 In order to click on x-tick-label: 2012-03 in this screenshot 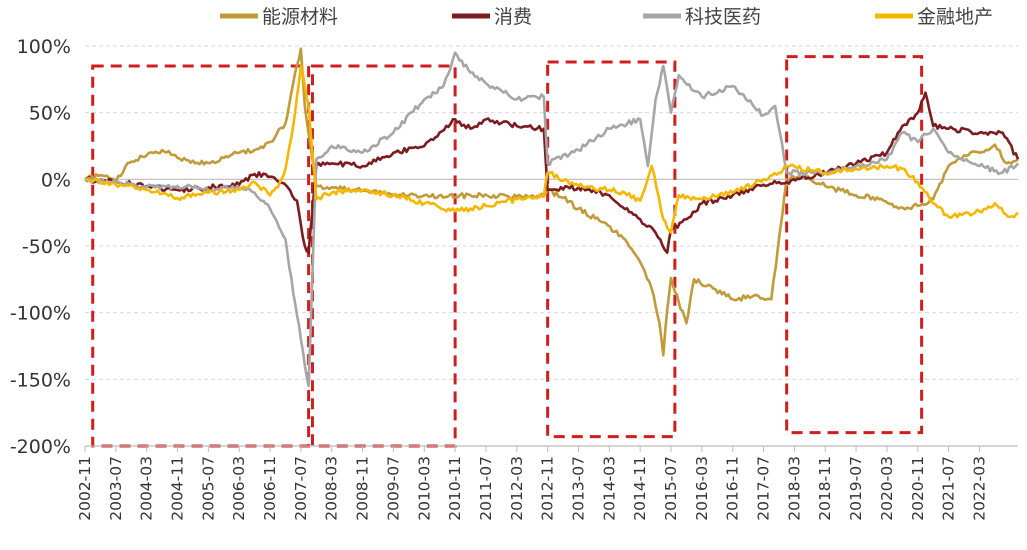, I will do `click(517, 488)`.